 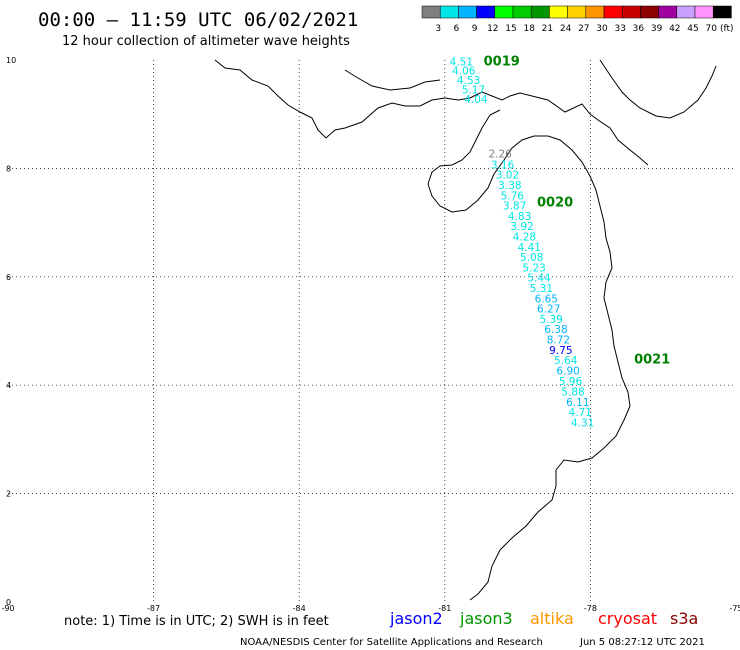 I want to click on legend-label: 45, so click(x=692, y=29).